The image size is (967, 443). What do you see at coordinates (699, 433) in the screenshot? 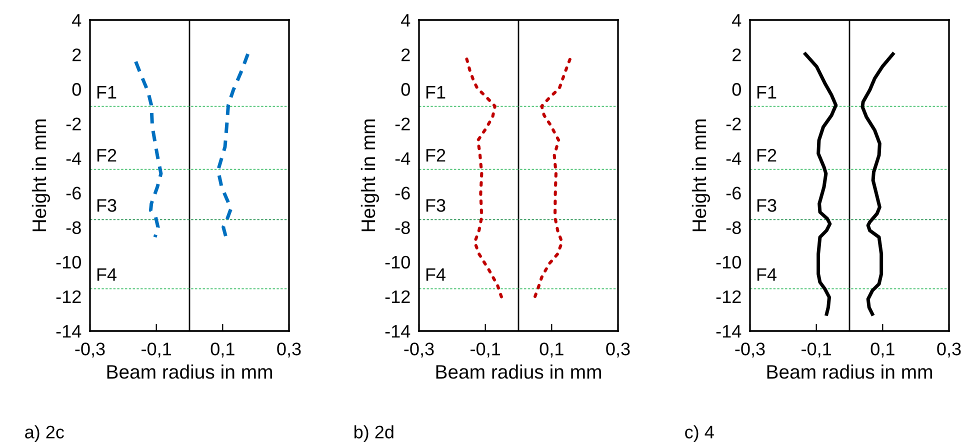
I see `text: c) 4` at bounding box center [699, 433].